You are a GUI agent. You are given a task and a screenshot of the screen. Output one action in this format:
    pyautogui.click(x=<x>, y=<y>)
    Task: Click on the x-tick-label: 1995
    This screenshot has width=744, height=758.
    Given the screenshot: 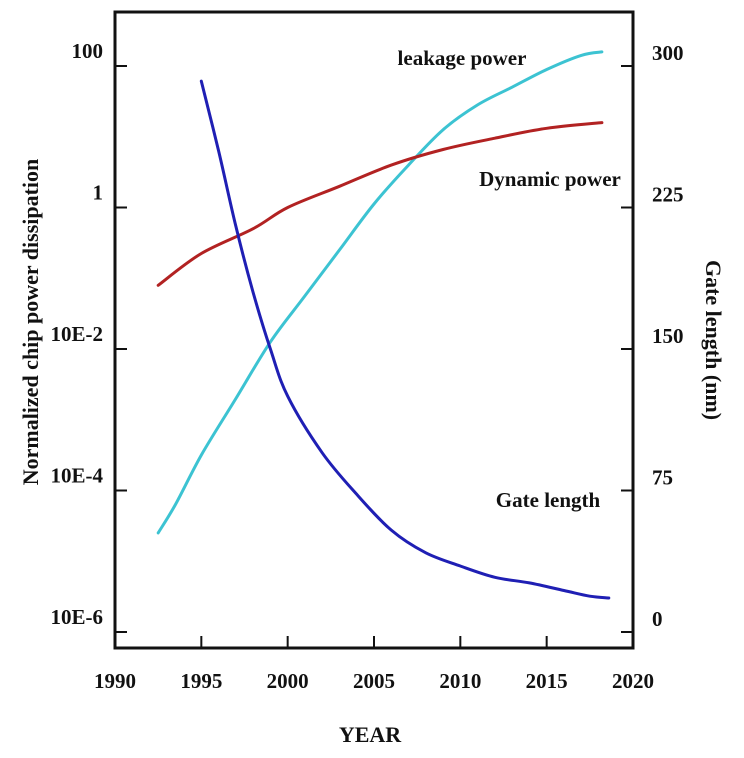 What is the action you would take?
    pyautogui.click(x=201, y=681)
    